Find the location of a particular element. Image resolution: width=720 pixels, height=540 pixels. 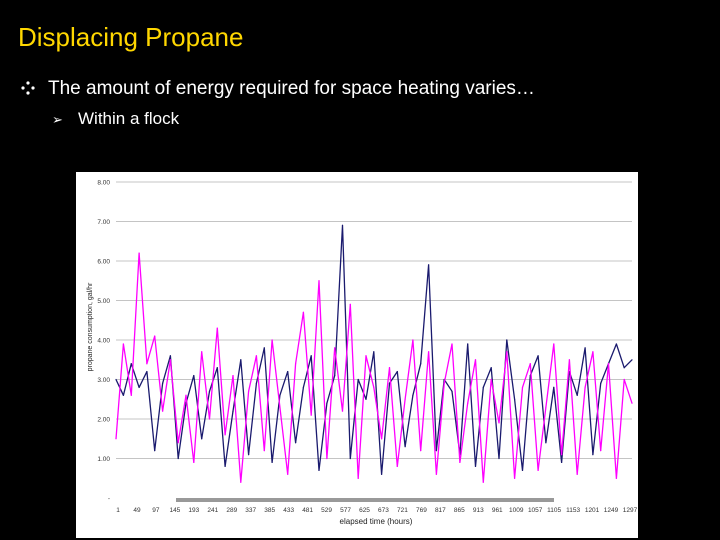

y-axis-label: propane consumption, gal/hr is located at coordinates (90, 326).